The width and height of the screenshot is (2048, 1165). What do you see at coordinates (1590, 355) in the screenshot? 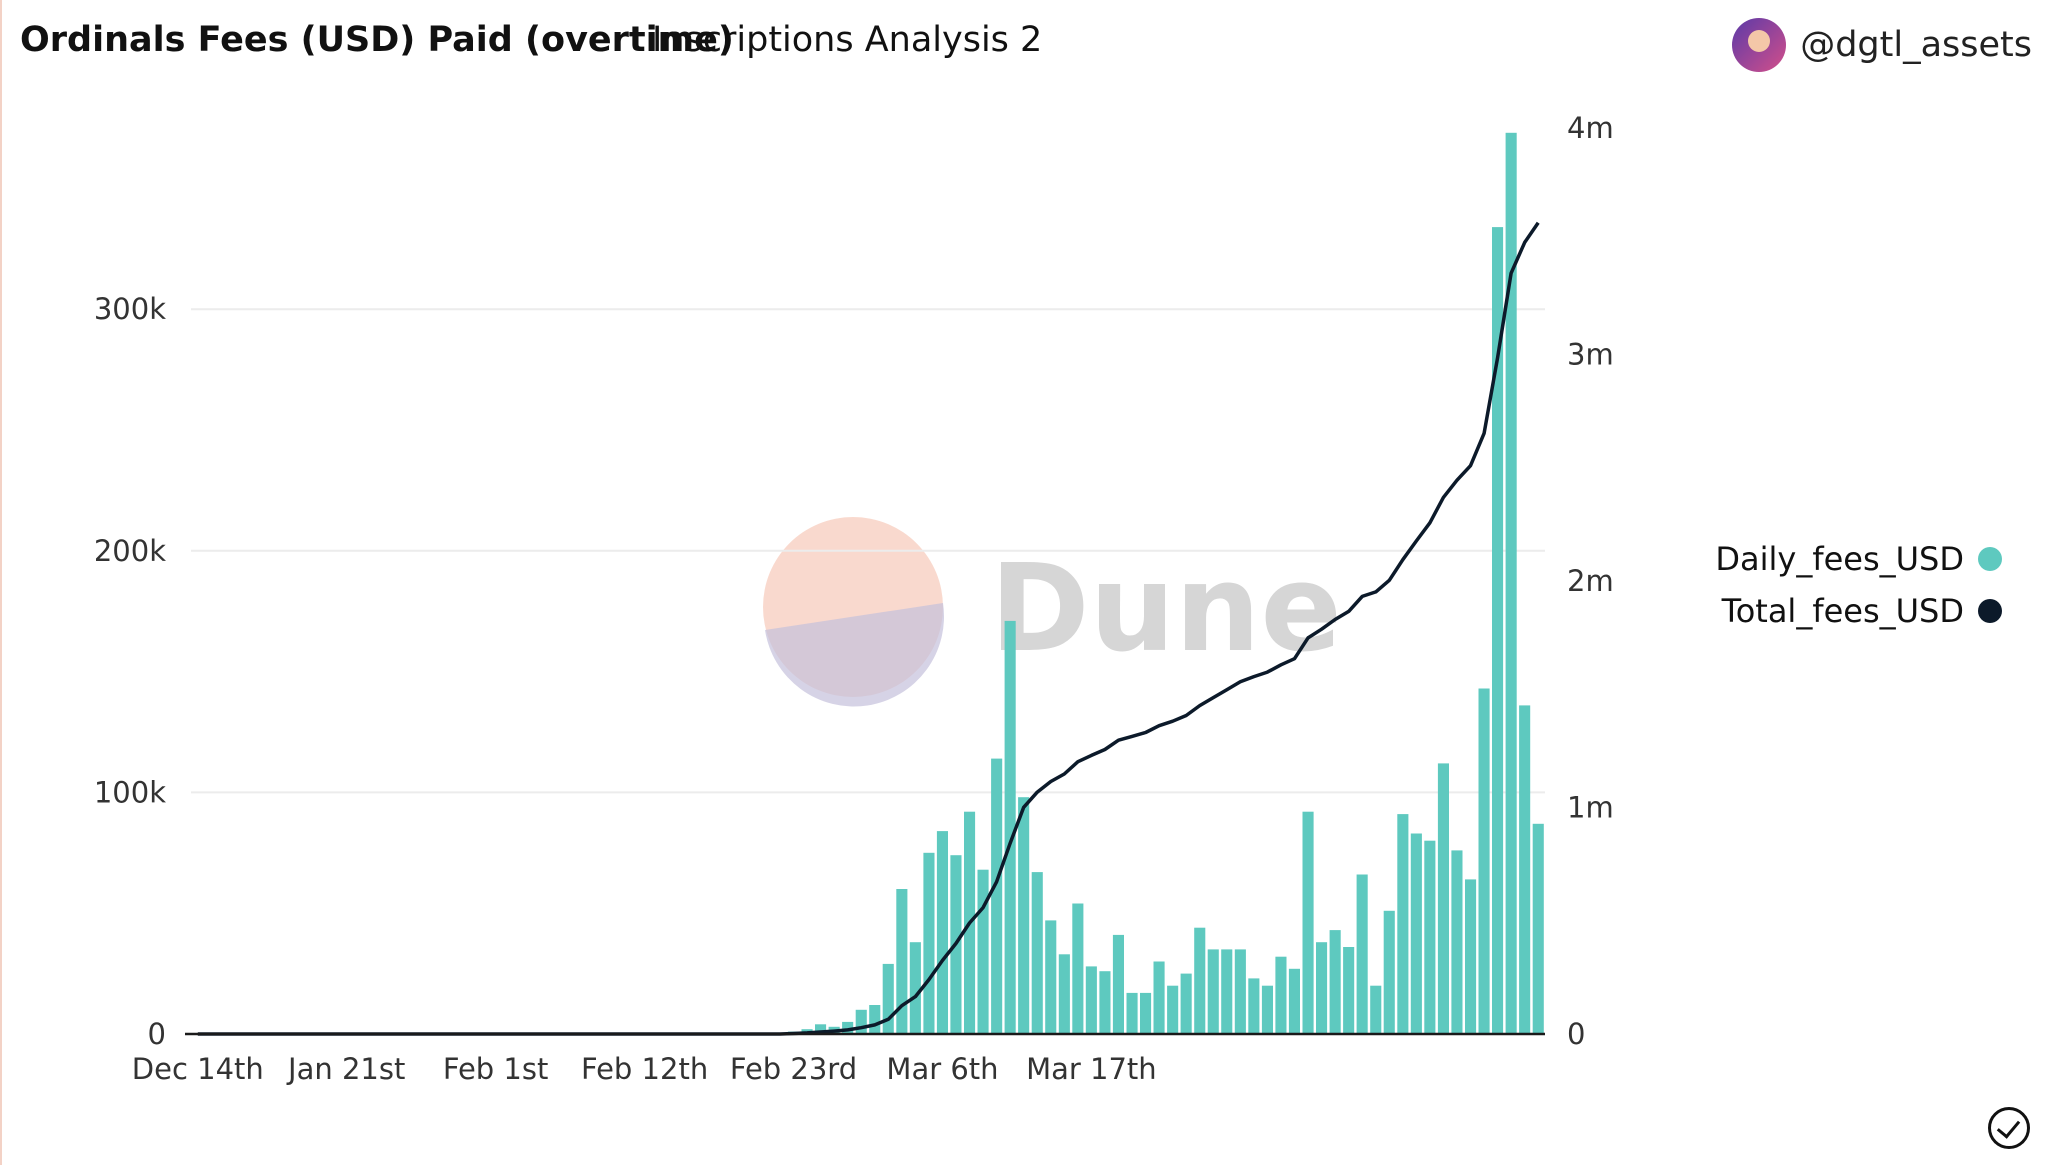
I see `y-right-tick-label: 3m` at bounding box center [1590, 355].